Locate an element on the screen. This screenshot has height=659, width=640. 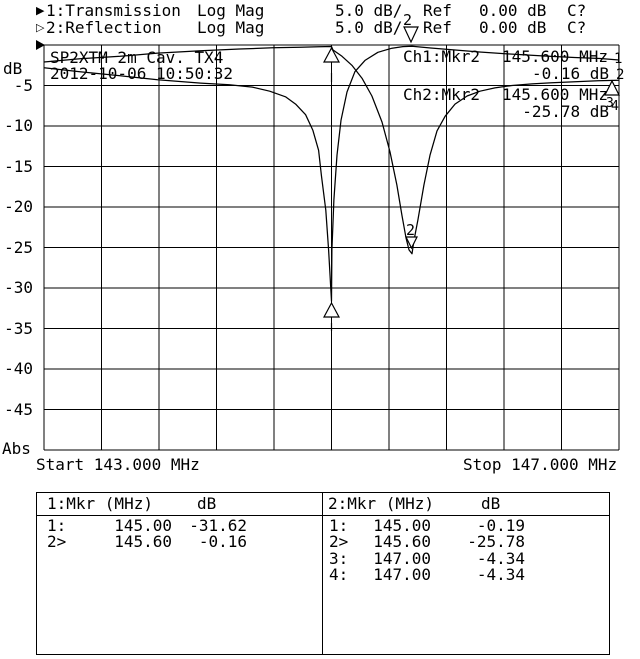
table-title: 1:Mkr (MHz) is located at coordinates (100, 503).